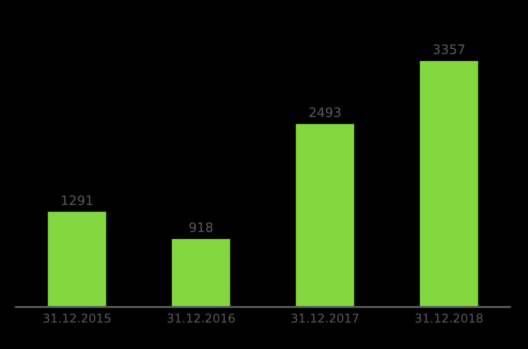 This screenshot has height=349, width=528. What do you see at coordinates (325, 318) in the screenshot?
I see `x-tick-label: 31.12.2017` at bounding box center [325, 318].